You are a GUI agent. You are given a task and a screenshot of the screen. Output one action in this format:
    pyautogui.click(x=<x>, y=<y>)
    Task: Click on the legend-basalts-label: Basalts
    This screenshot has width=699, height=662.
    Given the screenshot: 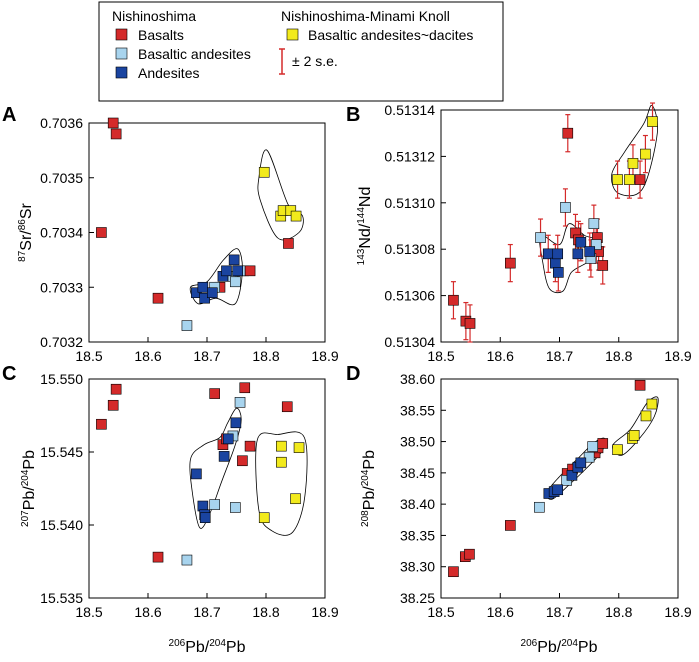 What is the action you would take?
    pyautogui.click(x=161, y=35)
    